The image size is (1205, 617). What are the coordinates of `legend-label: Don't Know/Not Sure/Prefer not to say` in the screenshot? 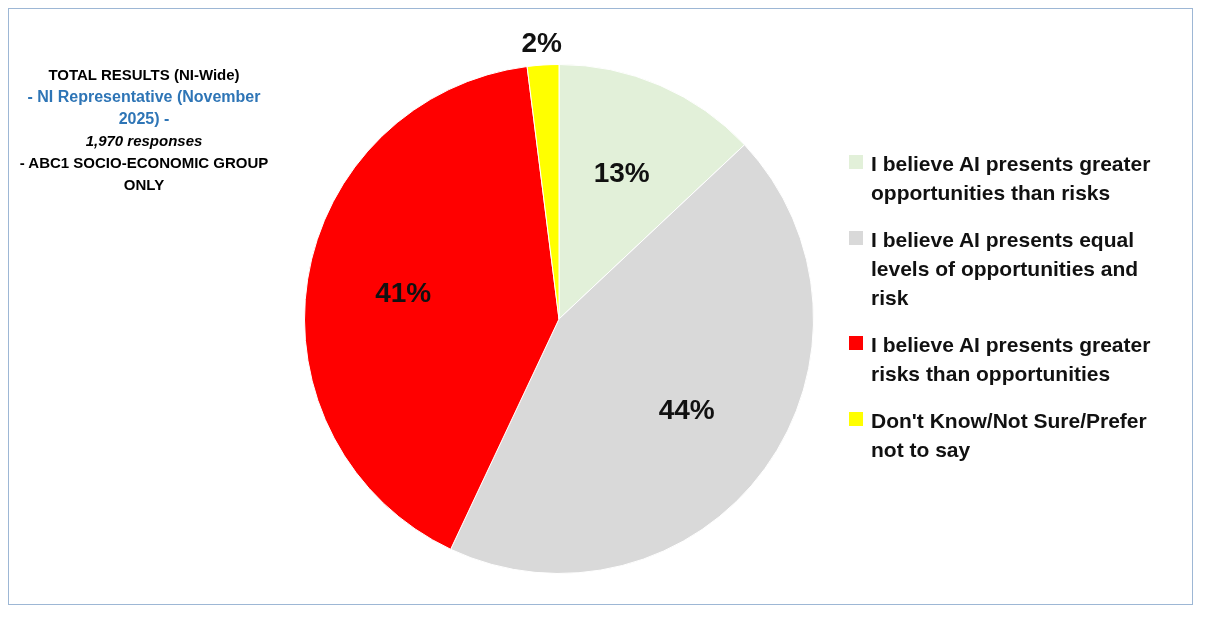 It's located at (1009, 435).